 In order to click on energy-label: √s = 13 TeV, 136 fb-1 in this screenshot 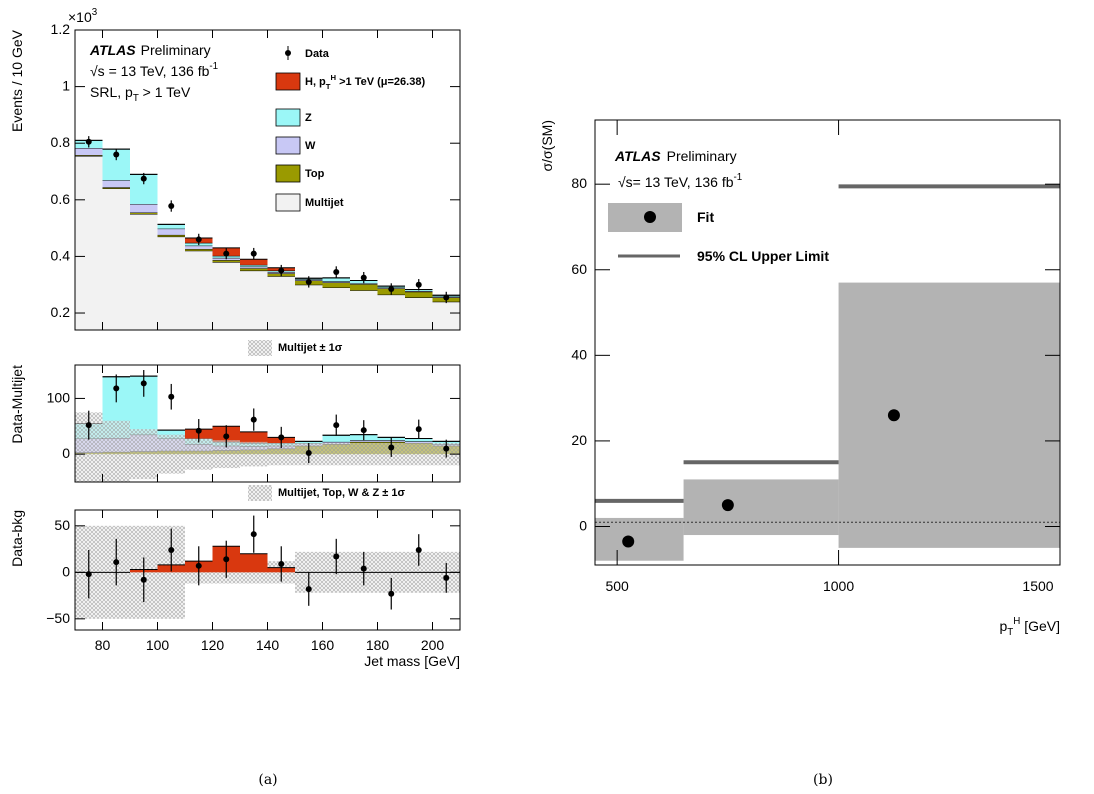, I will do `click(154, 70)`.